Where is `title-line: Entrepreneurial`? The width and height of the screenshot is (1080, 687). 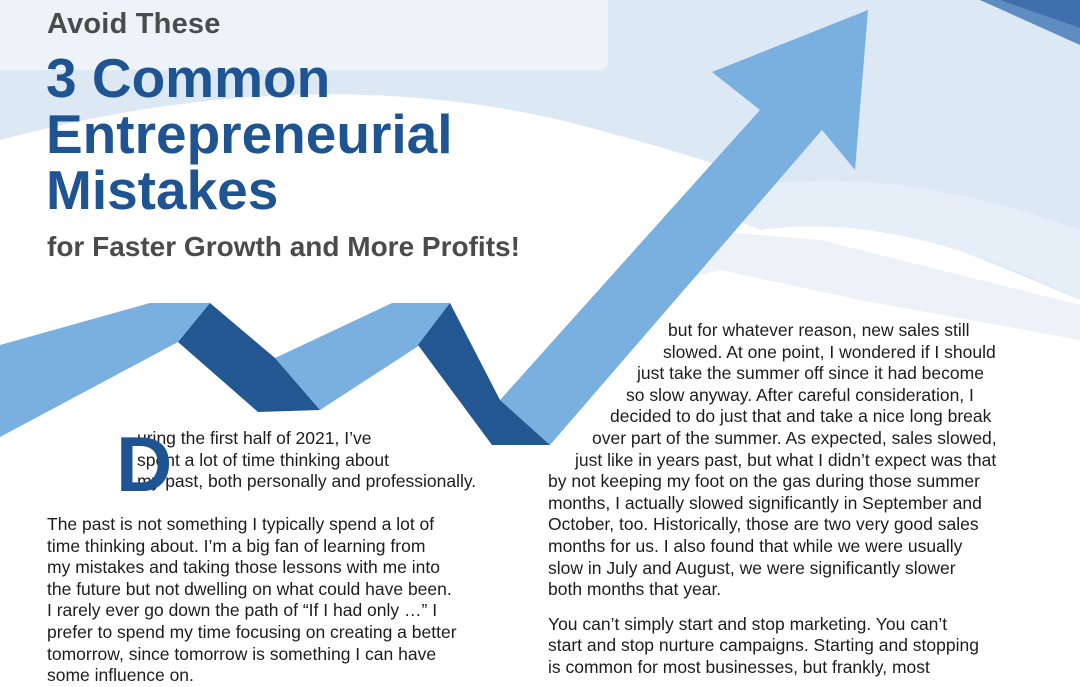
title-line: Entrepreneurial is located at coordinates (249, 134).